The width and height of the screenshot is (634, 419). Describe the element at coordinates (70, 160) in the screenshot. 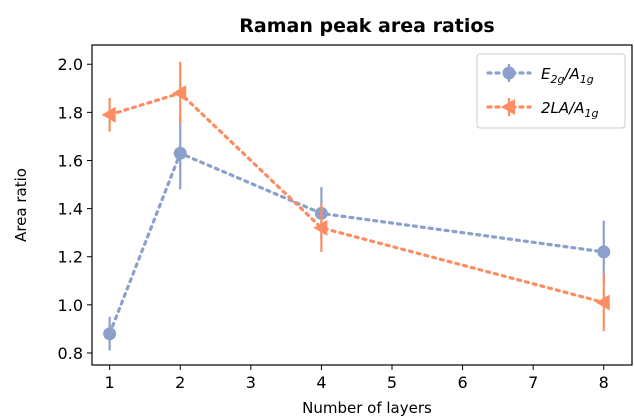

I see `y-tick-label: 1.6` at that location.